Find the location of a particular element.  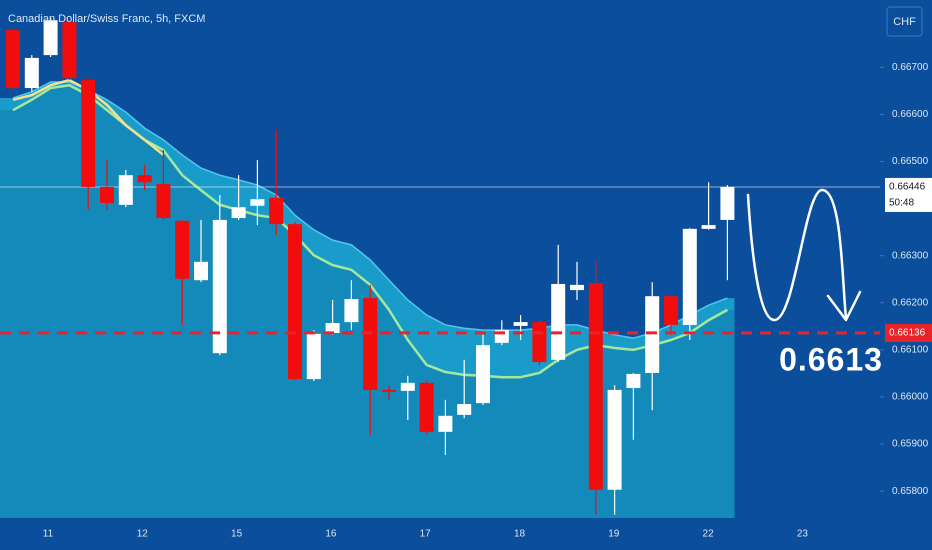

x-tick-label: 16 is located at coordinates (331, 534).